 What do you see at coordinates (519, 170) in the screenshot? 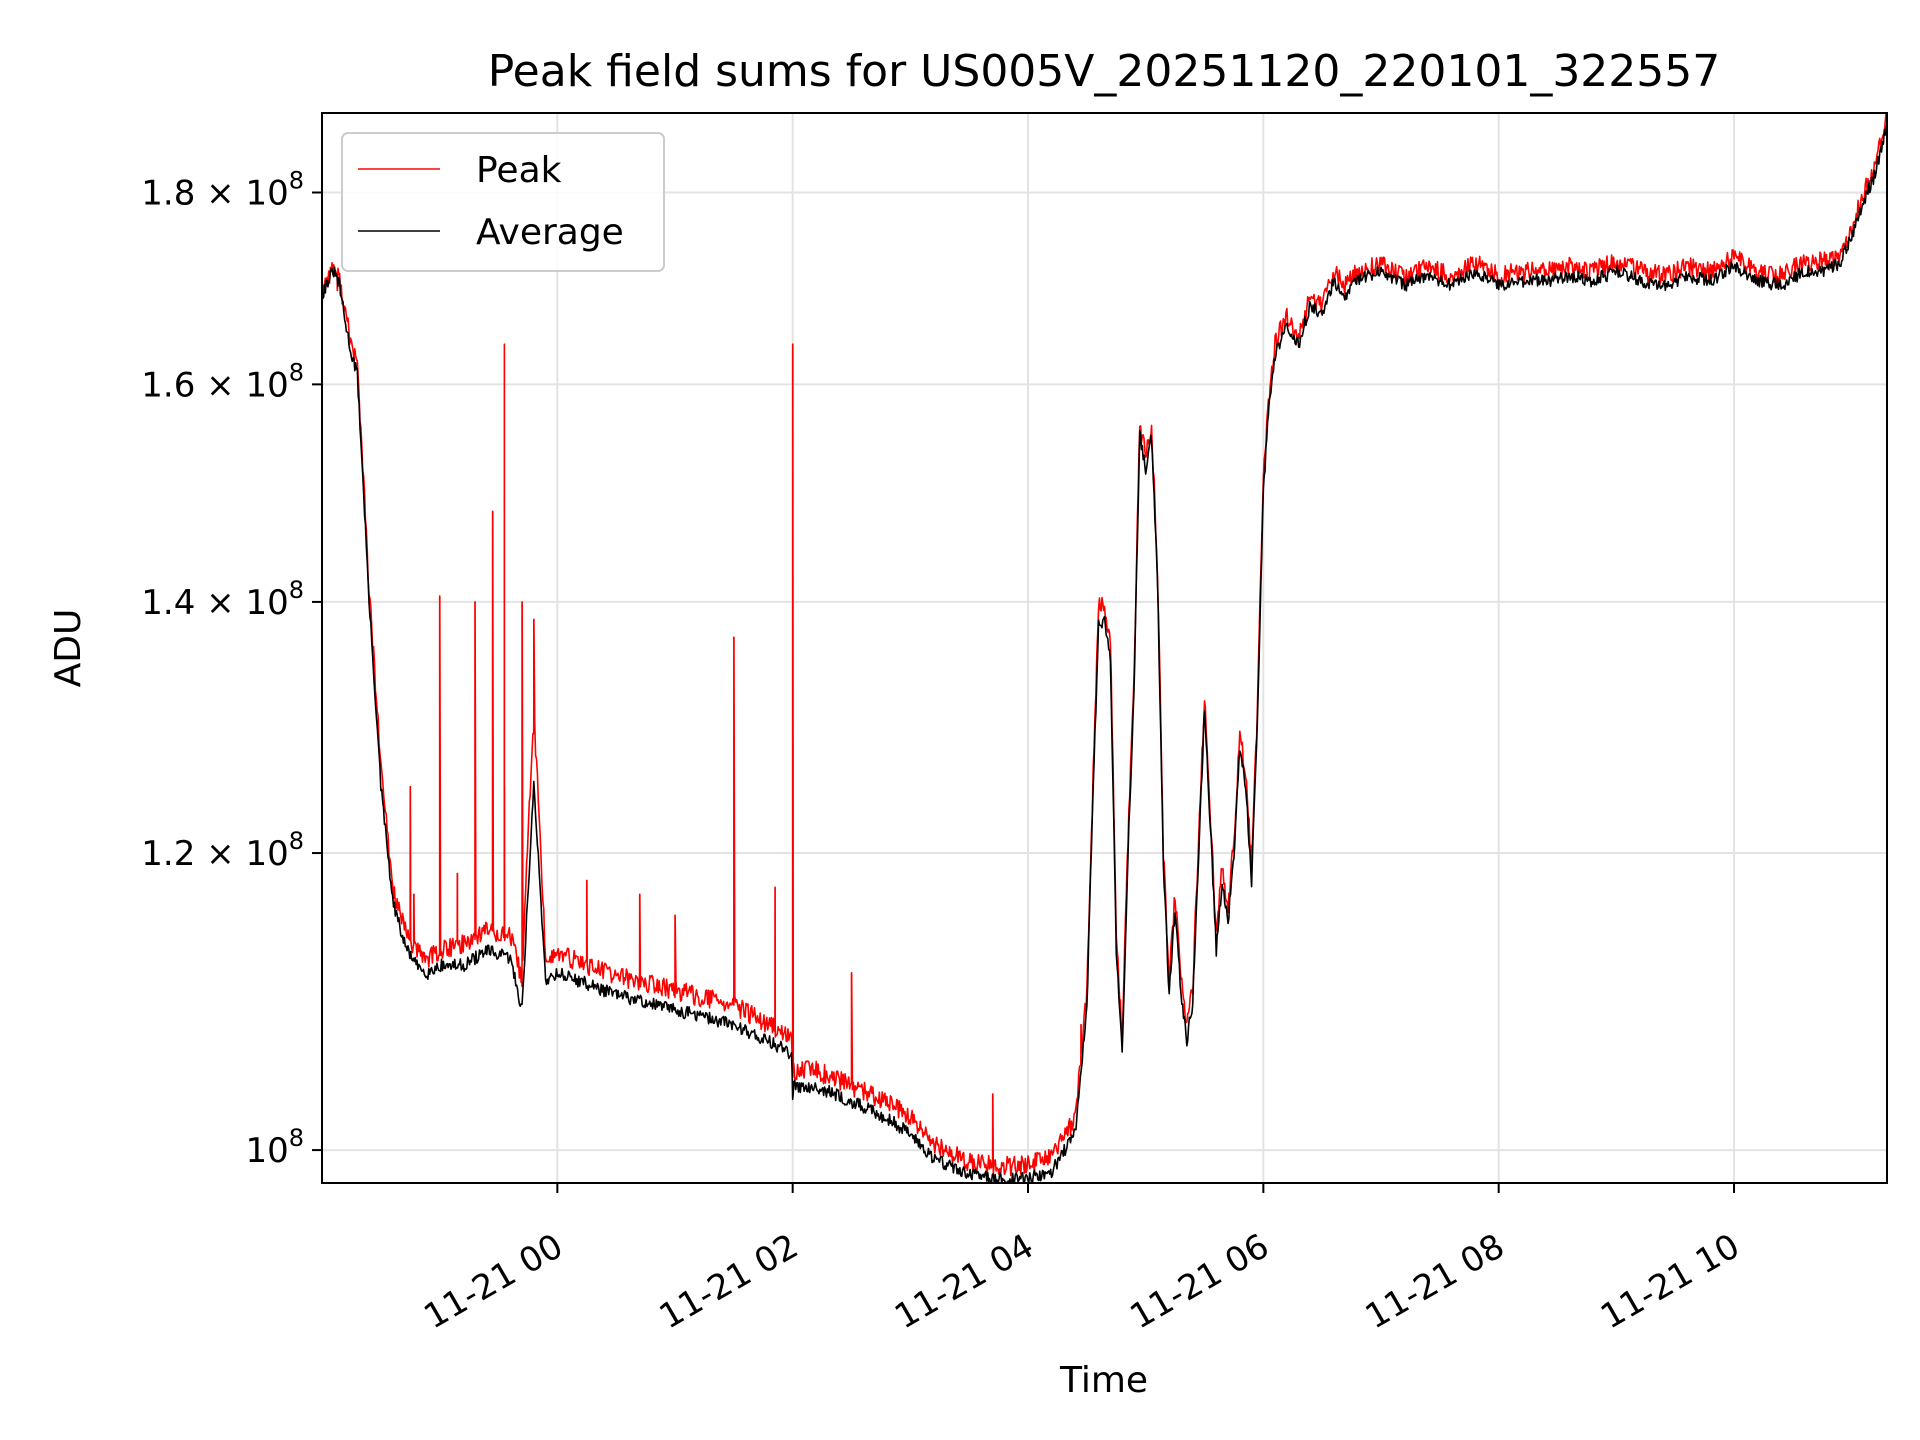
I see `legend-label-peak: Peak` at bounding box center [519, 170].